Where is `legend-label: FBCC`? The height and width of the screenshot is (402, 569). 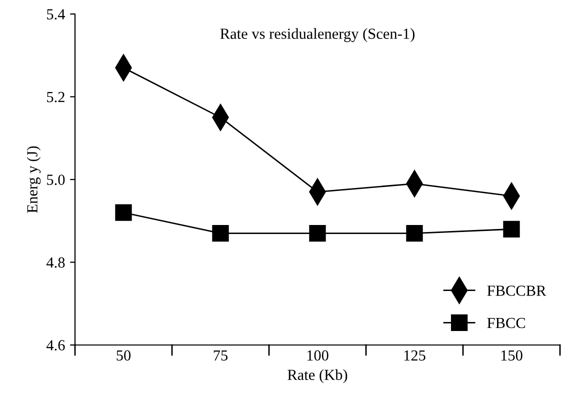
legend-label: FBCC is located at coordinates (506, 323).